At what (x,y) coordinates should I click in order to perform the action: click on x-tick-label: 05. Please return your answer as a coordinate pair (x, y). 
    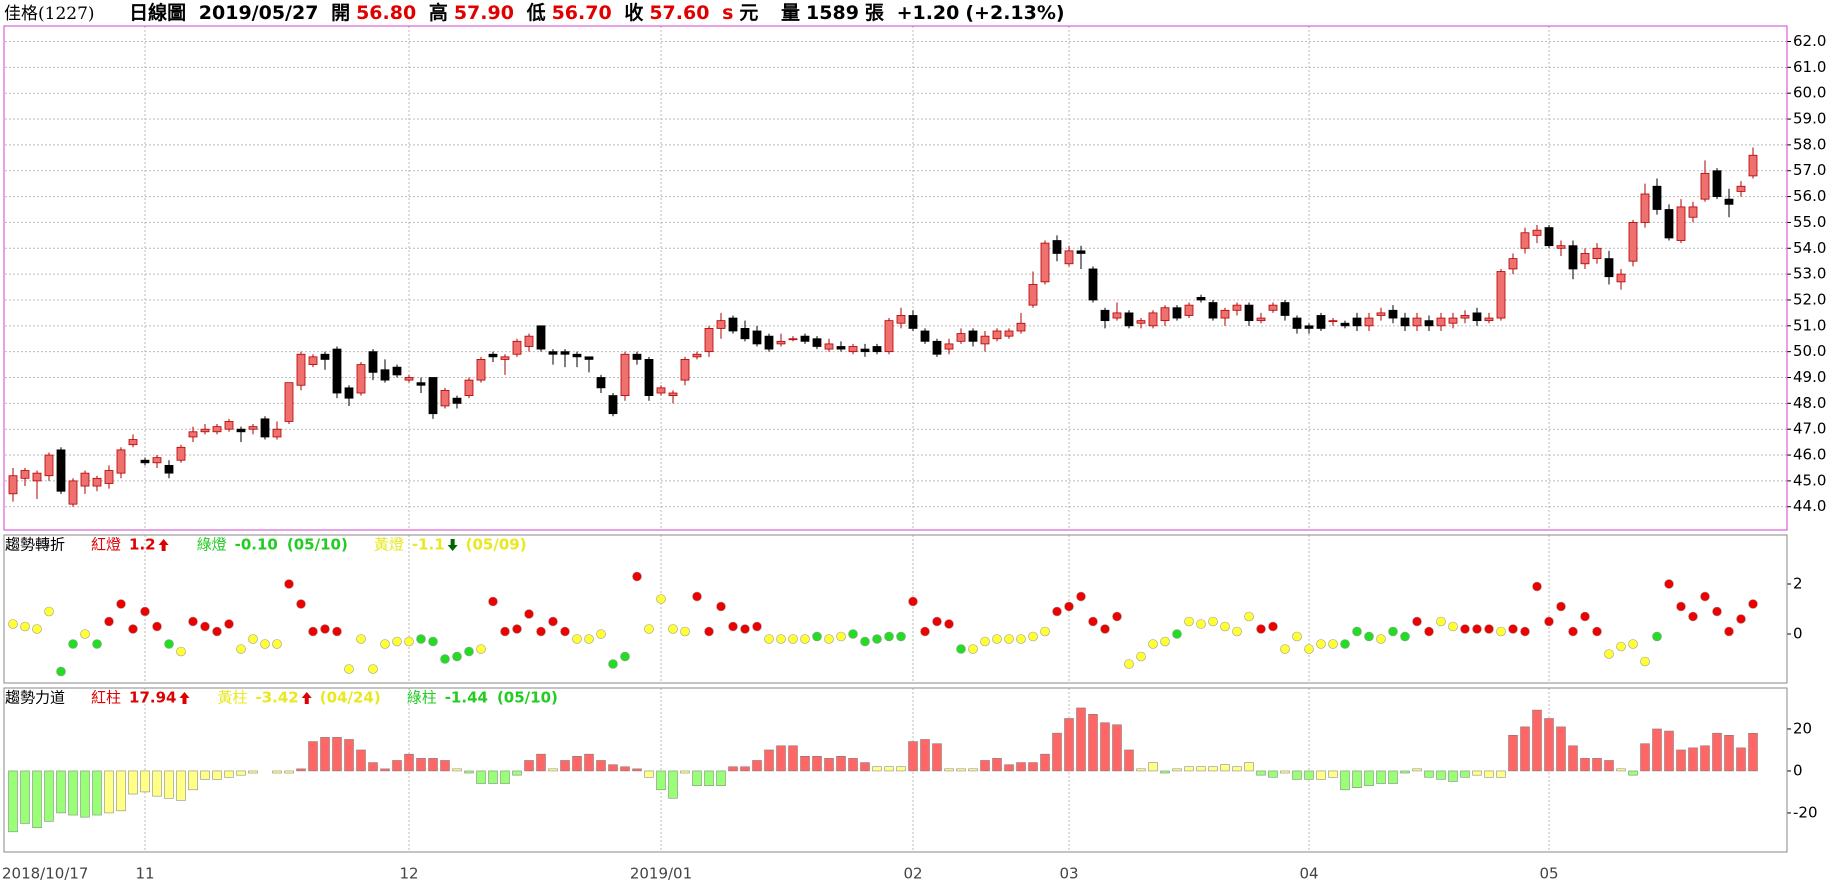
    Looking at the image, I should click on (1548, 874).